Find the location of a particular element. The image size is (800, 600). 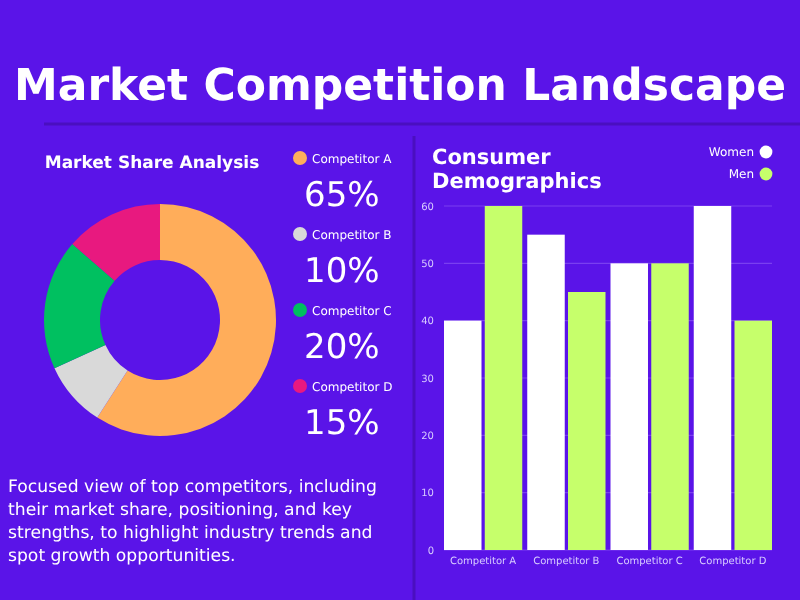

data-label: 10% is located at coordinates (342, 272).